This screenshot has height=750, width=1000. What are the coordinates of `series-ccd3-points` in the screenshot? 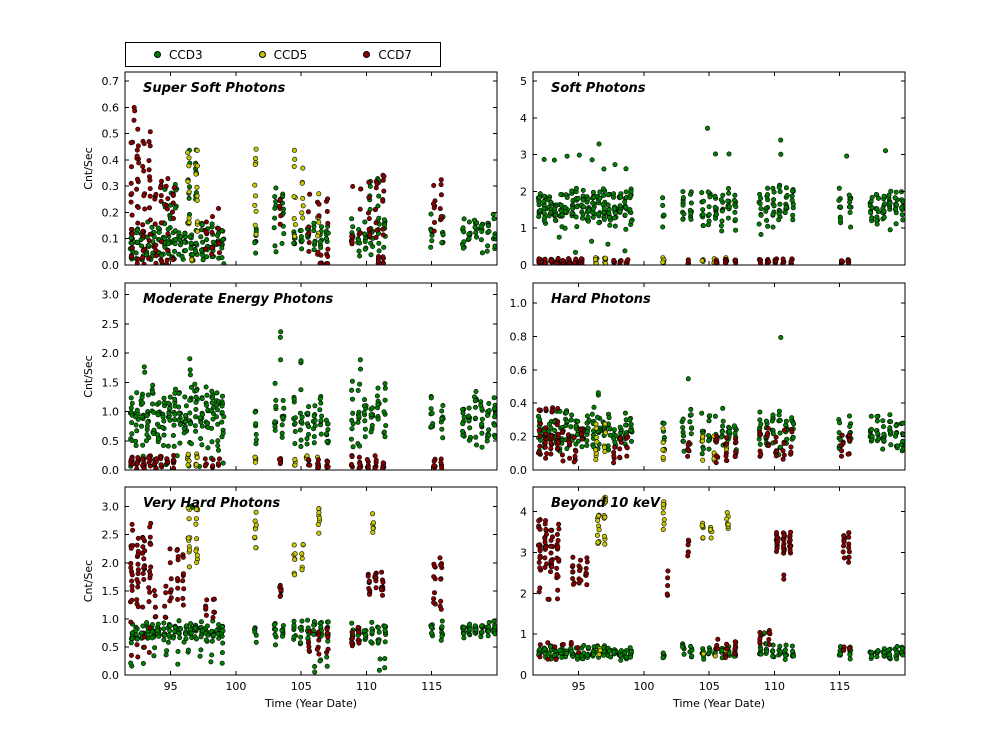 It's located at (312, 589).